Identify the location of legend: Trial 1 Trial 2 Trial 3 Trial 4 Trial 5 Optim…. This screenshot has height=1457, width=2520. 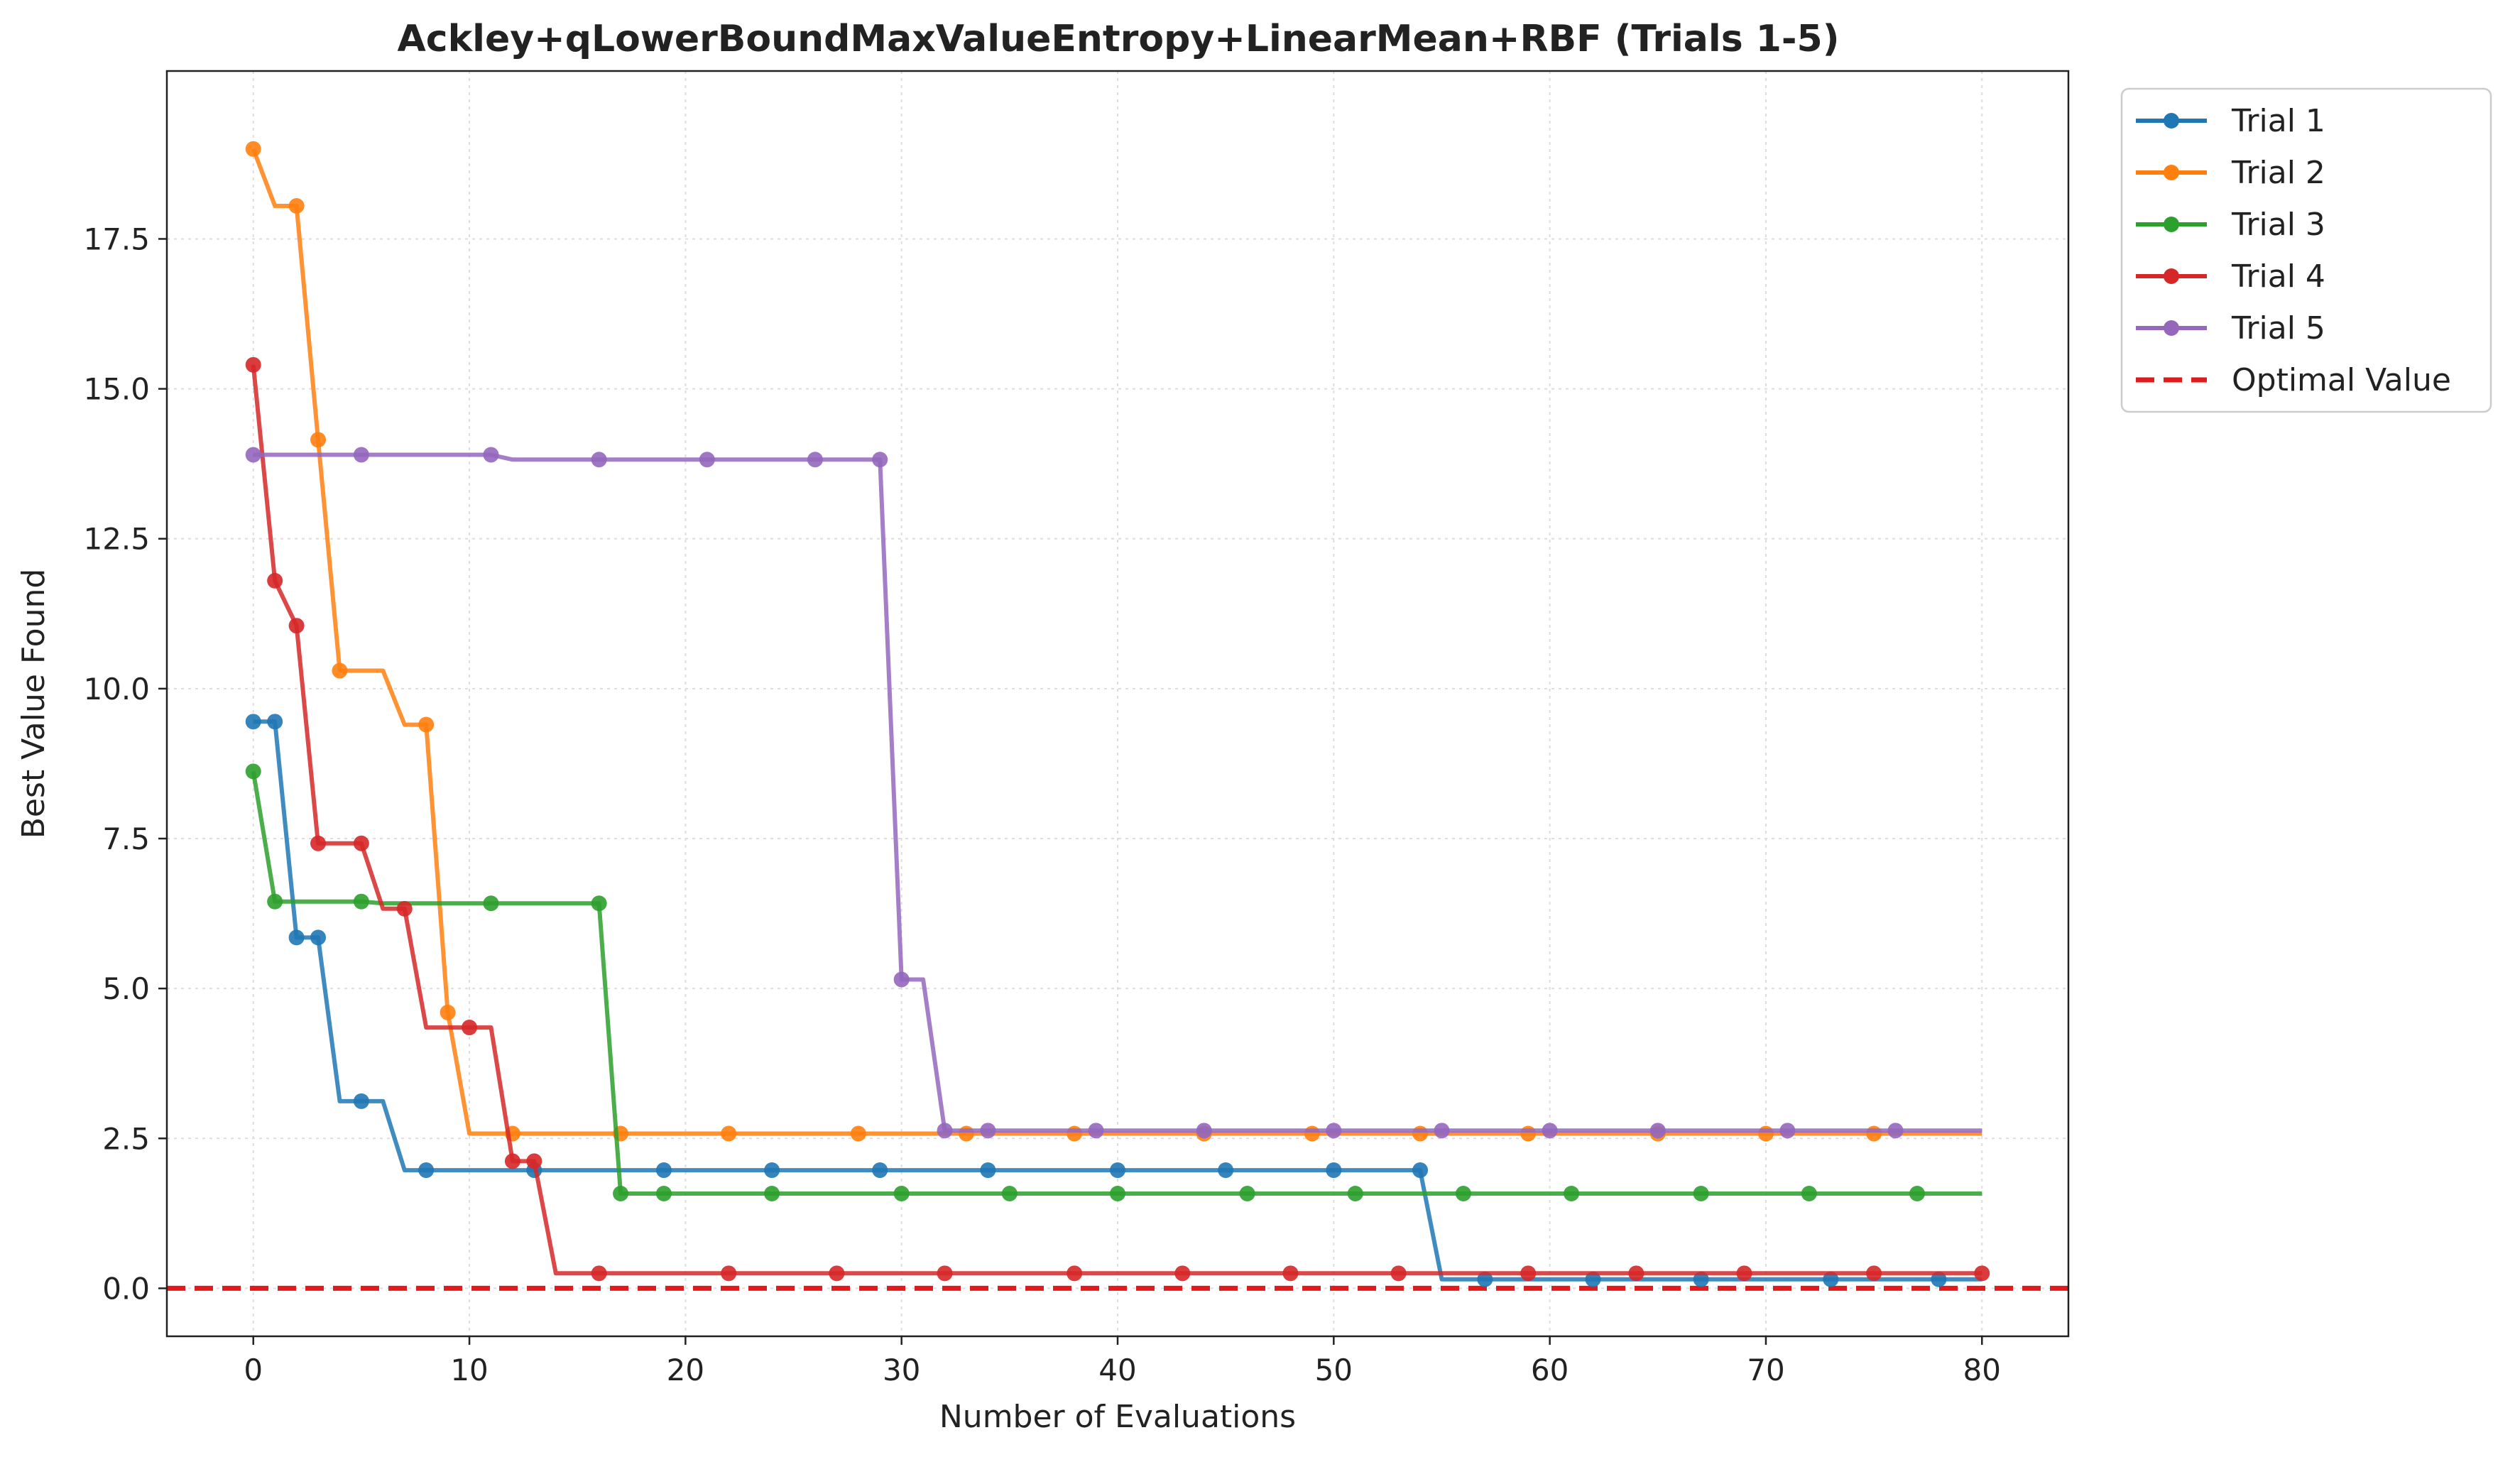
(2306, 250).